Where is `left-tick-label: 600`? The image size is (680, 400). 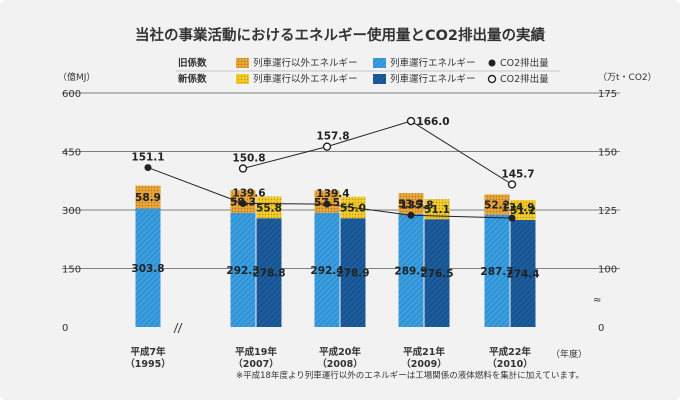 left-tick-label: 600 is located at coordinates (71, 94).